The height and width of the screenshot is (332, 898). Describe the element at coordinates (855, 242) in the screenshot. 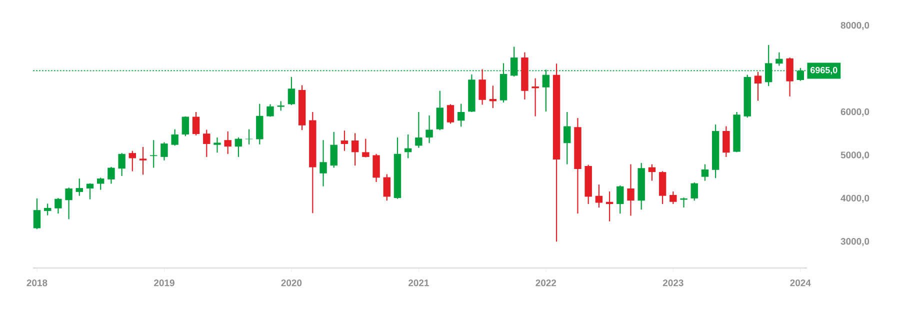

I see `y-tick-label: 3000,0` at that location.